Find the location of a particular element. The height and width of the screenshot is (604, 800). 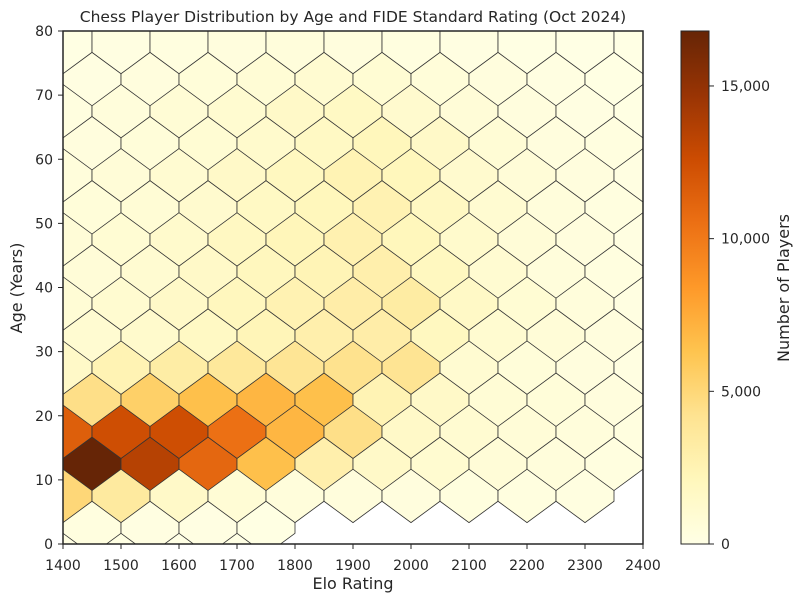

colorbar-tick-label: 10,000 is located at coordinates (745, 240).